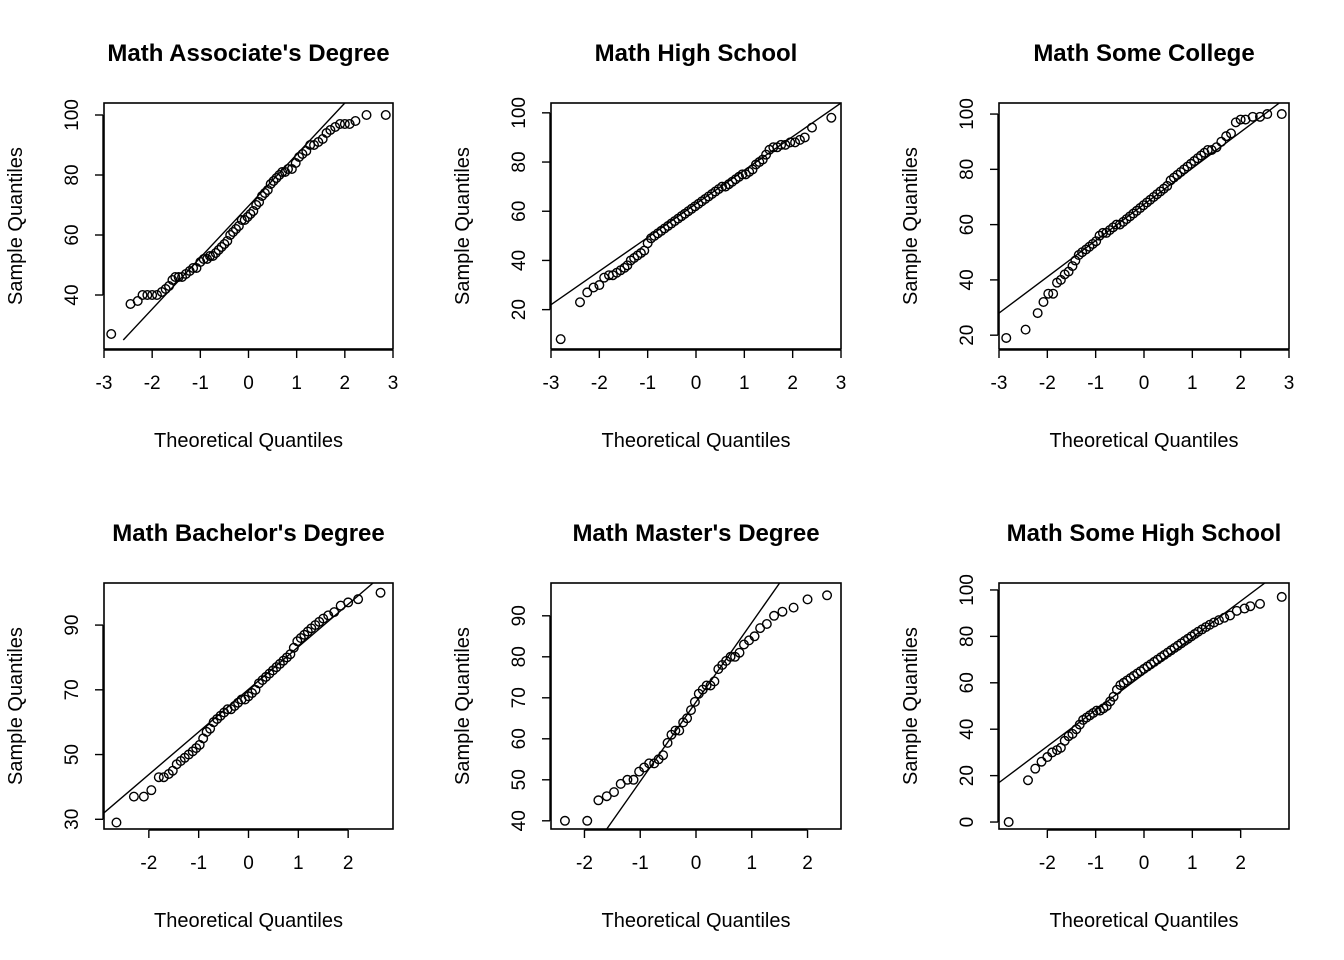 This screenshot has height=960, width=1344. Describe the element at coordinates (696, 53) in the screenshot. I see `chart-title: Math High School` at that location.